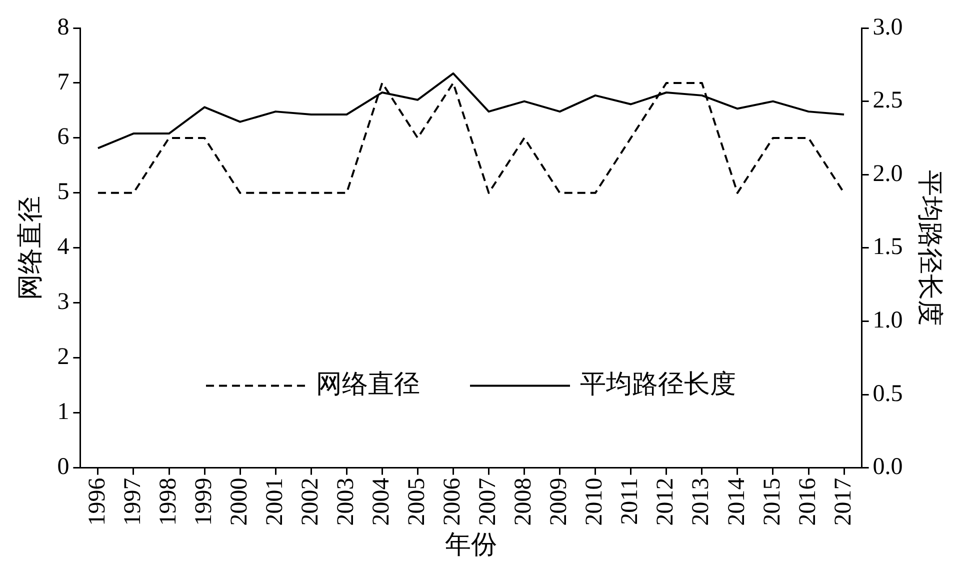  Describe the element at coordinates (63, 247) in the screenshot. I see `y-tick-label: 4` at that location.